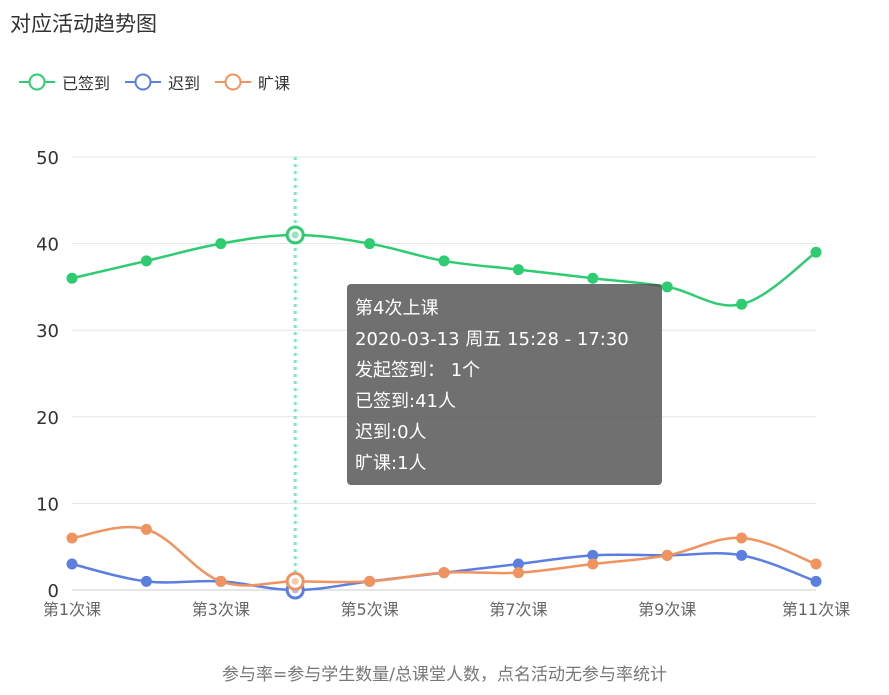  I want to click on legend-item-signed-in: 已签到, so click(64, 82).